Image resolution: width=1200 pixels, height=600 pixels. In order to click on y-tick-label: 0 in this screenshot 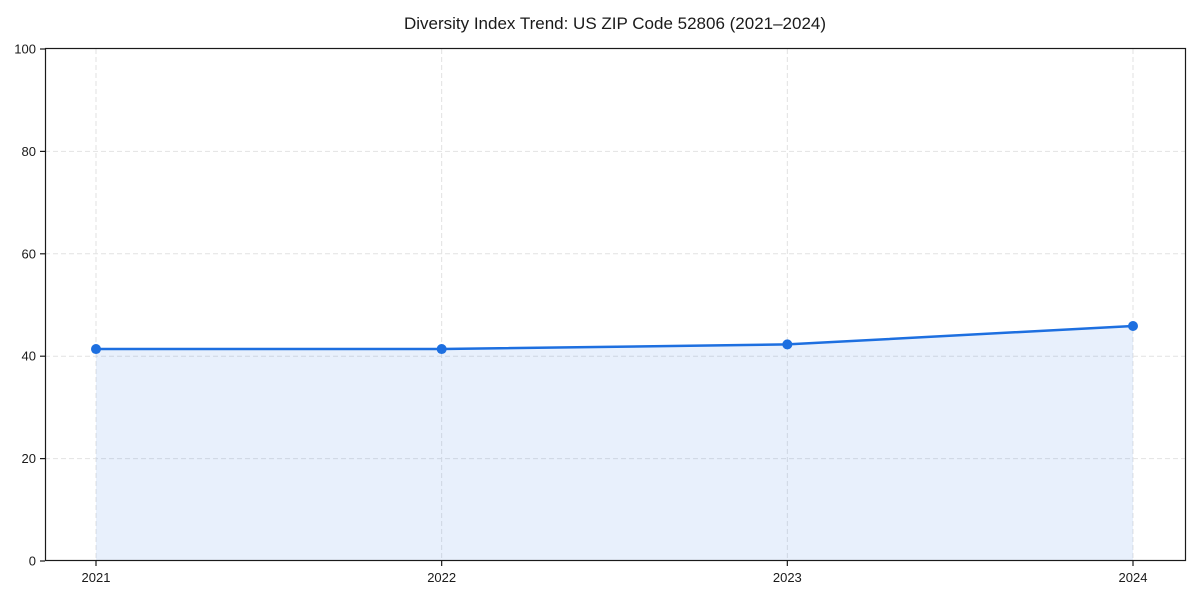, I will do `click(32, 561)`.